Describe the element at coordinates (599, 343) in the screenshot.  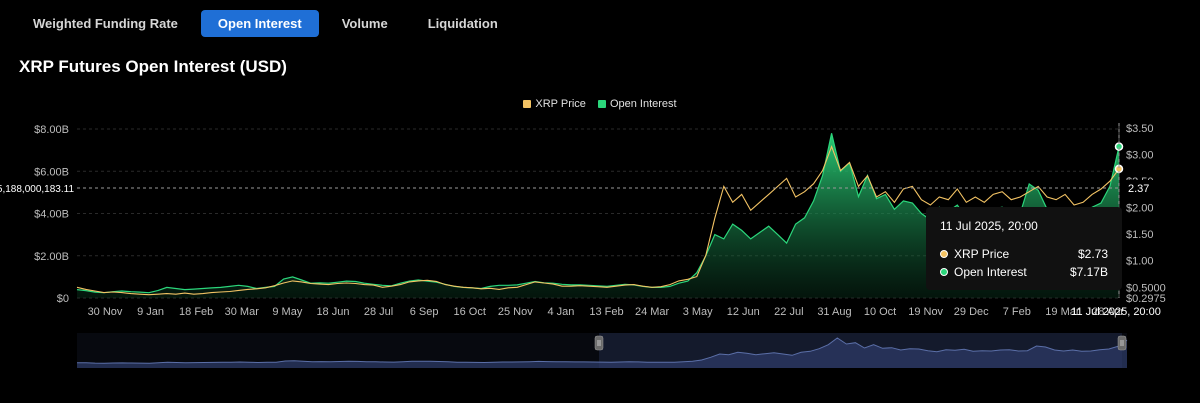
I see `navigator-handle-left` at that location.